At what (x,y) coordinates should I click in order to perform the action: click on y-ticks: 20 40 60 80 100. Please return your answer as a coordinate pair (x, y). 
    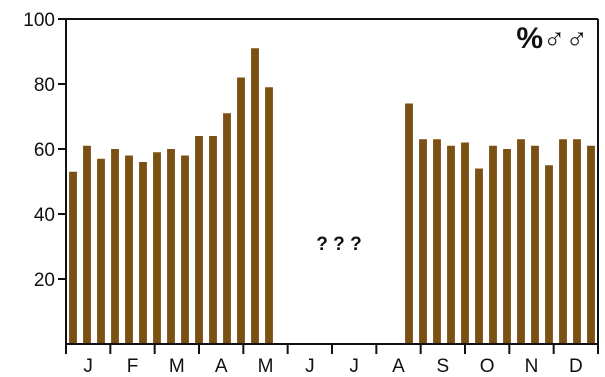
    Looking at the image, I should click on (44, 150).